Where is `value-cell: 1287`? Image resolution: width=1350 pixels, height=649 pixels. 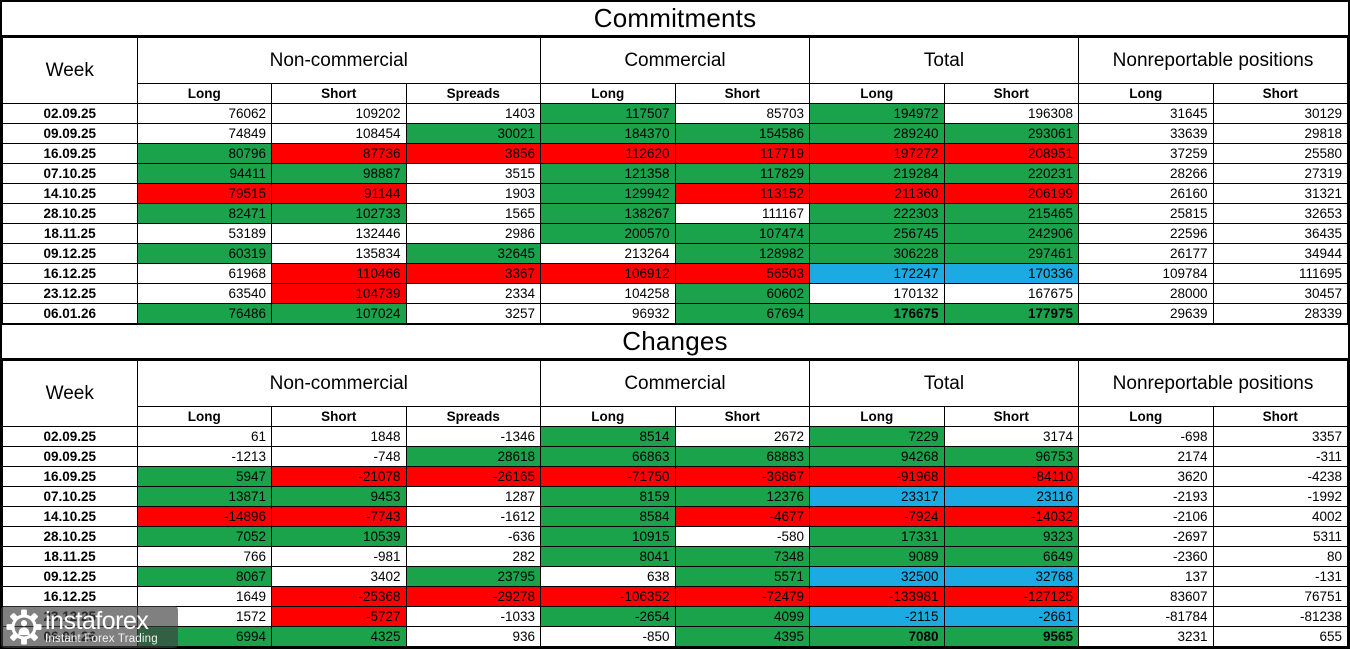 value-cell: 1287 is located at coordinates (473, 496).